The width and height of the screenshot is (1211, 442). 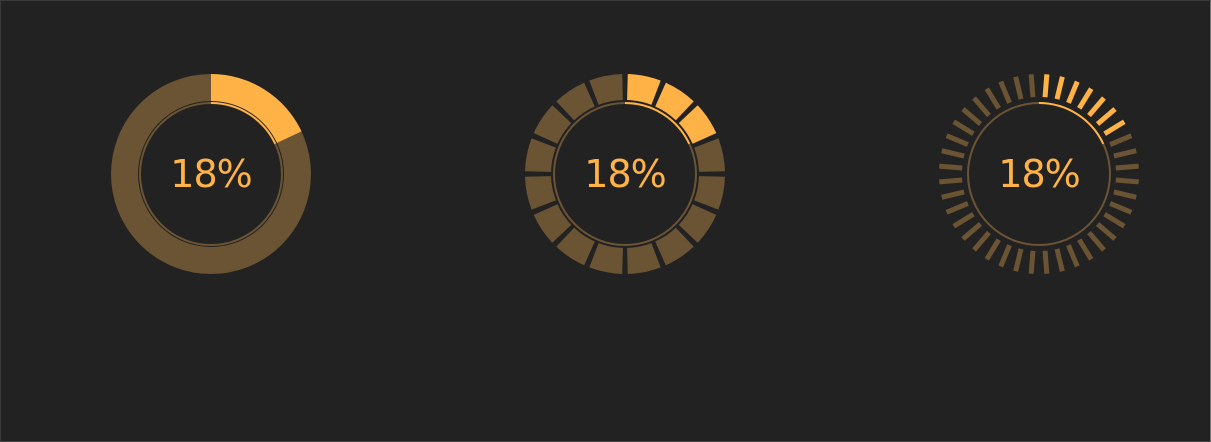 I want to click on progress-ring-segmented-graphic, so click(x=625, y=174).